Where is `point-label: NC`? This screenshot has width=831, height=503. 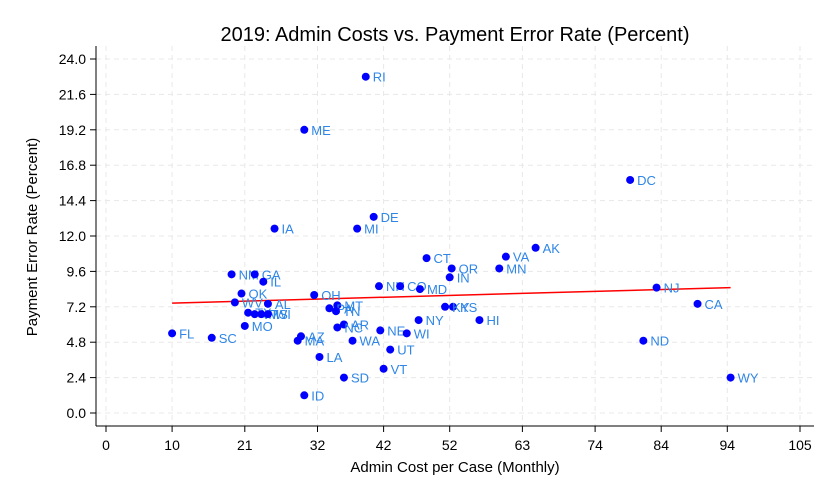
point-label: NC is located at coordinates (353, 327).